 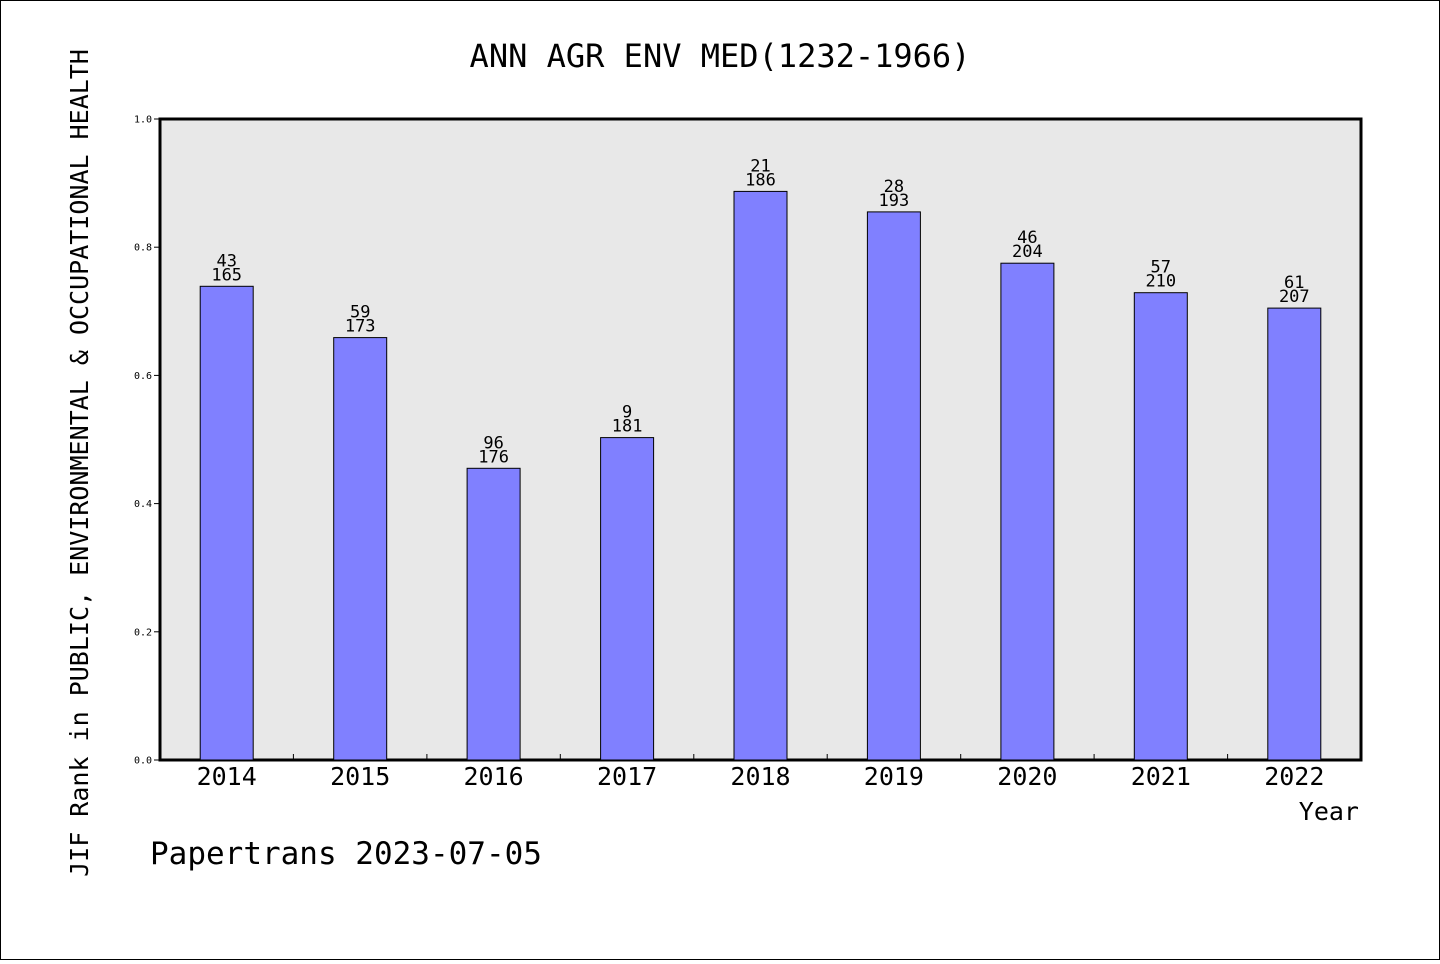 What do you see at coordinates (1027, 776) in the screenshot?
I see `x-tick-label-2020: 2020` at bounding box center [1027, 776].